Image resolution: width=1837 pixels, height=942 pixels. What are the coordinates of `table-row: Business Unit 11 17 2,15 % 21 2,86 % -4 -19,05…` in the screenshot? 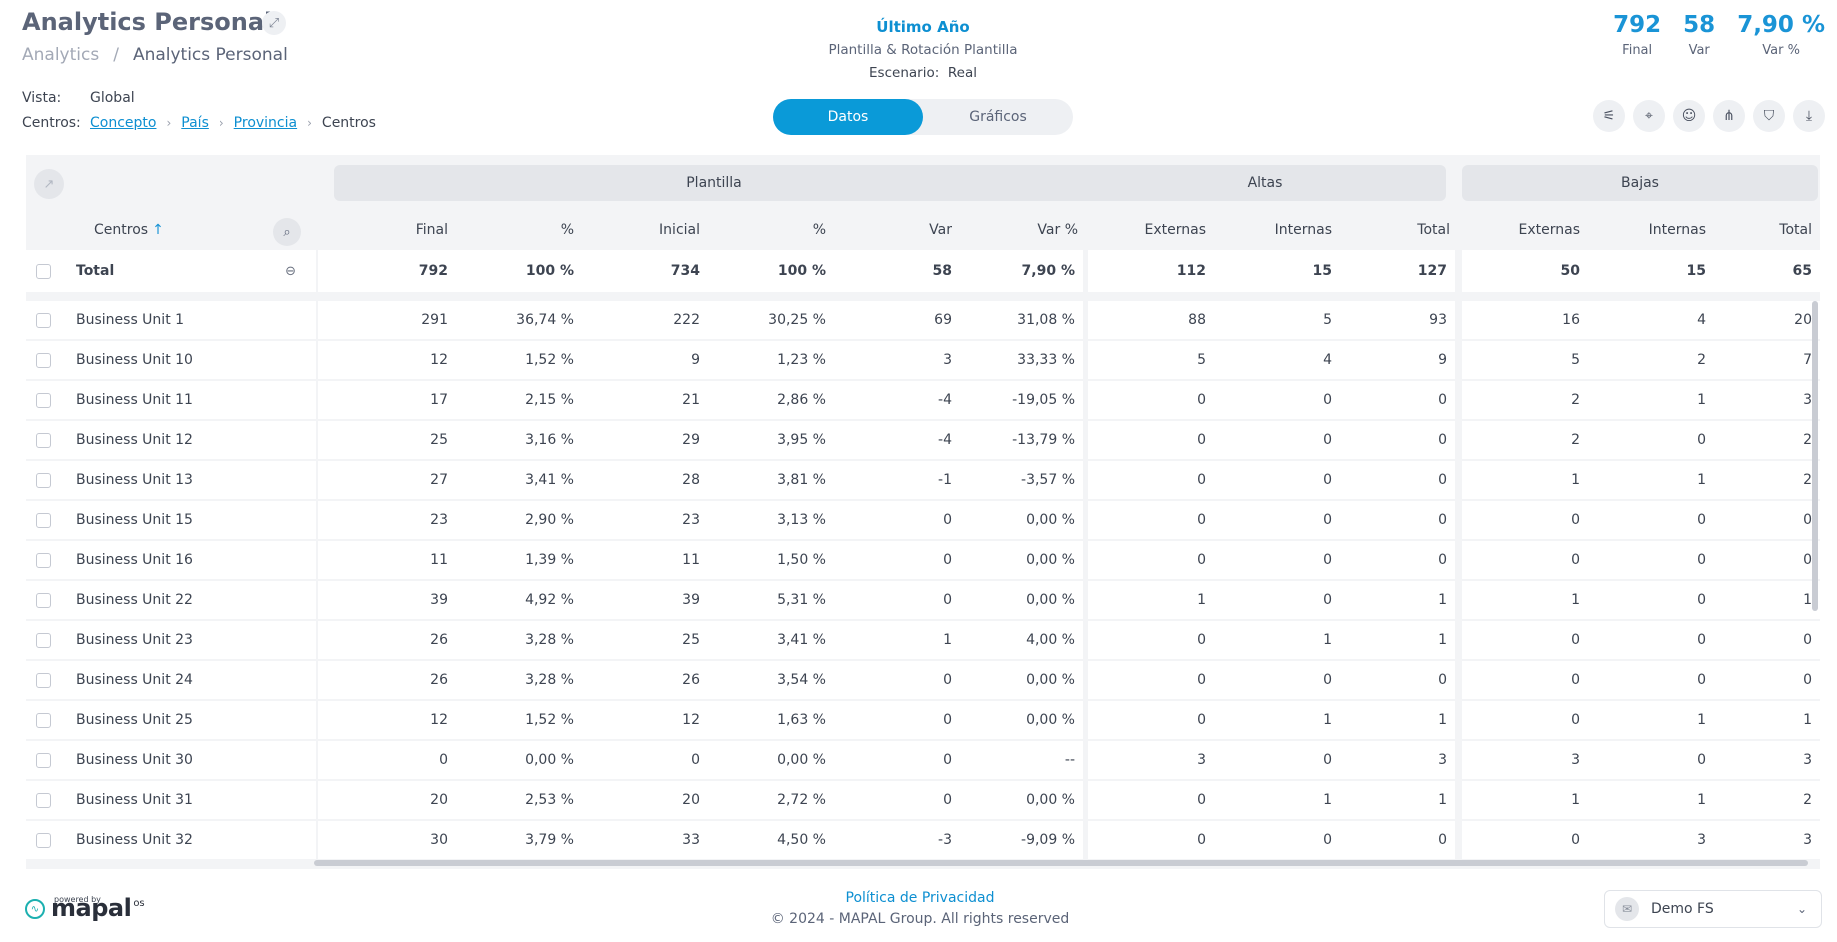 It's located at (923, 400).